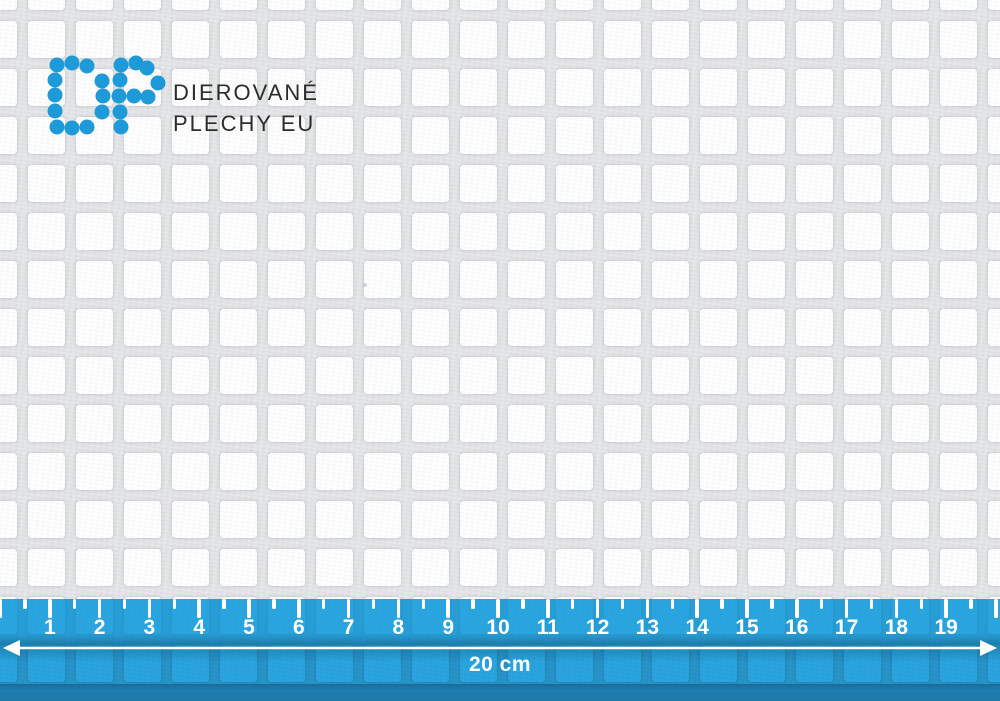  What do you see at coordinates (246, 108) in the screenshot?
I see `brand-wordmark: DIEROVANÉ PLECHY EU` at bounding box center [246, 108].